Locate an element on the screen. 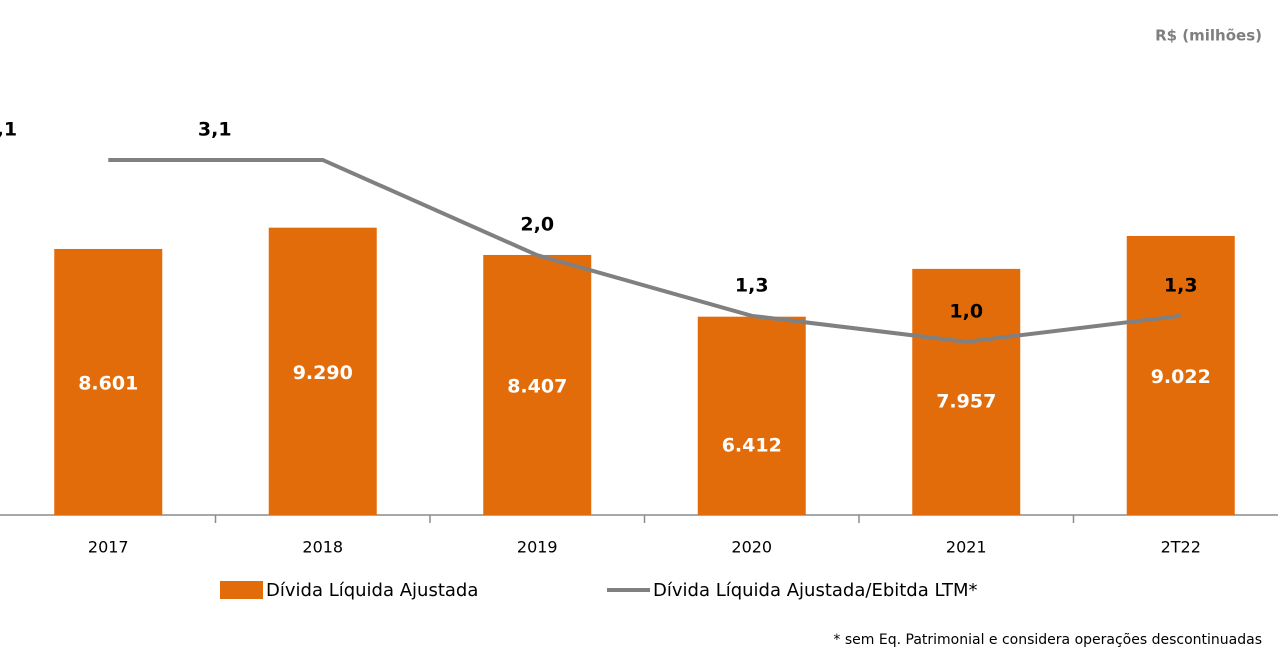 This screenshot has height=652, width=1278. line-value-label: 2,0 is located at coordinates (537, 225).